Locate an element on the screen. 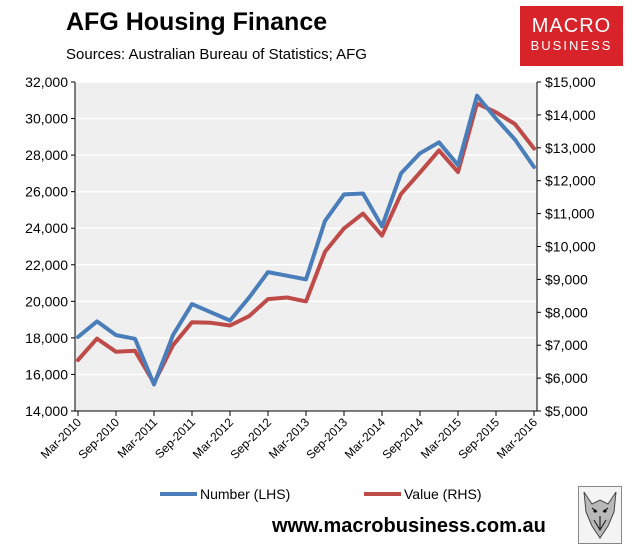 The width and height of the screenshot is (636, 549). right-tick-label: $9,000 is located at coordinates (566, 279).